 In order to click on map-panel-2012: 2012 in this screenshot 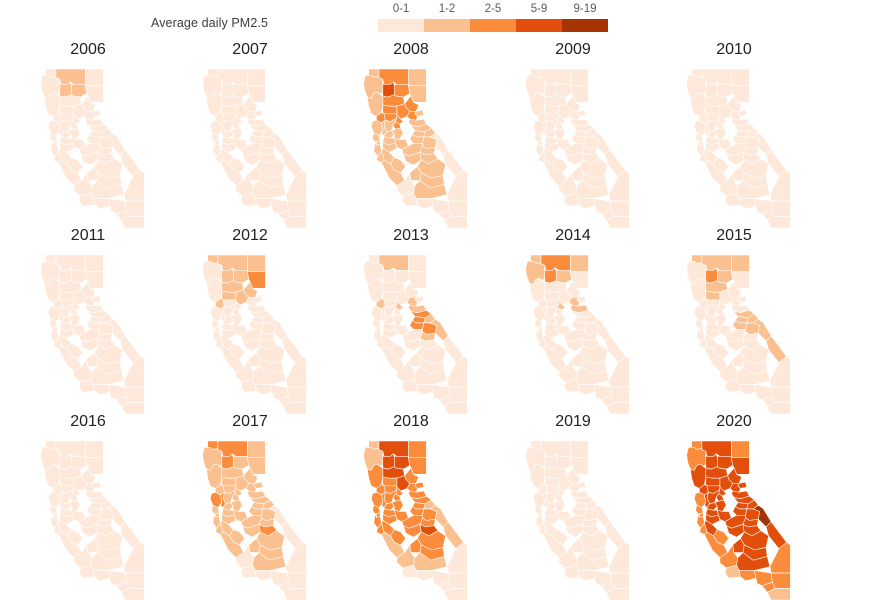, I will do `click(250, 320)`.